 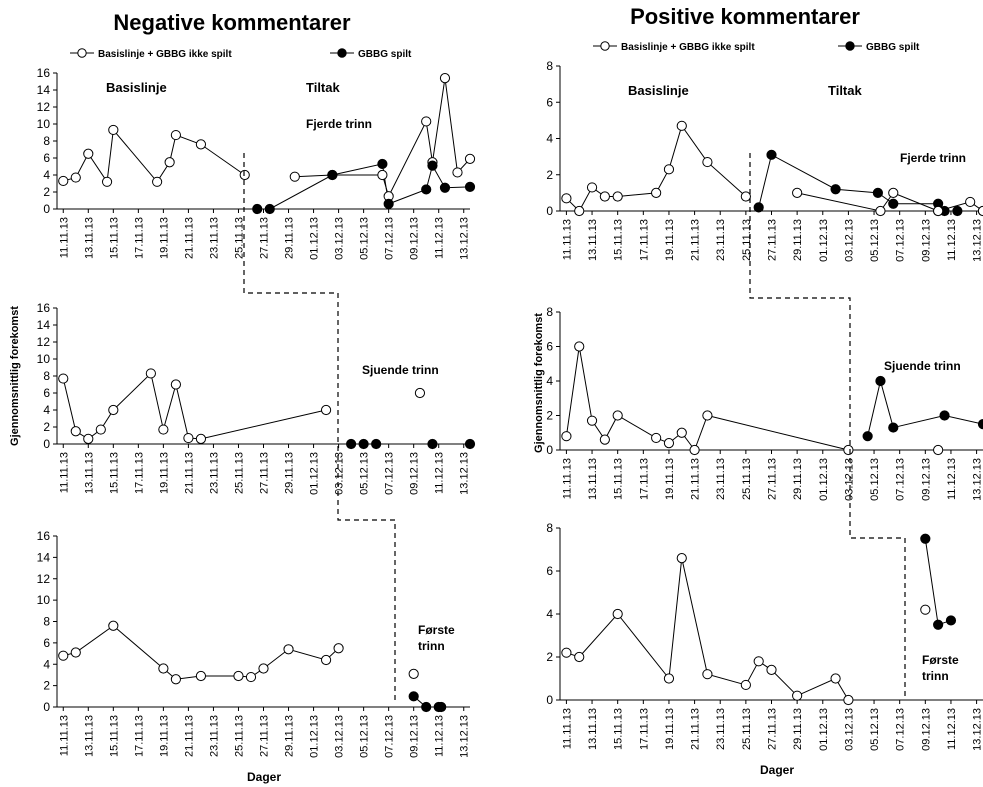 What do you see at coordinates (605, 46) in the screenshot?
I see `legend-marker-open` at bounding box center [605, 46].